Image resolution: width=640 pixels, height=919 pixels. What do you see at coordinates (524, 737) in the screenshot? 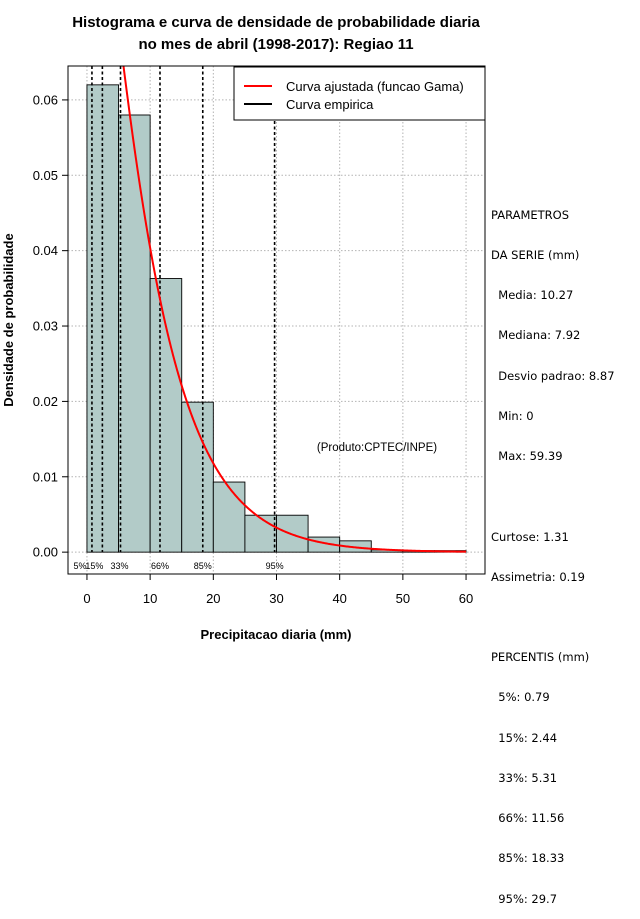
I see `percentile-15: 15%: 2.44` at bounding box center [524, 737].